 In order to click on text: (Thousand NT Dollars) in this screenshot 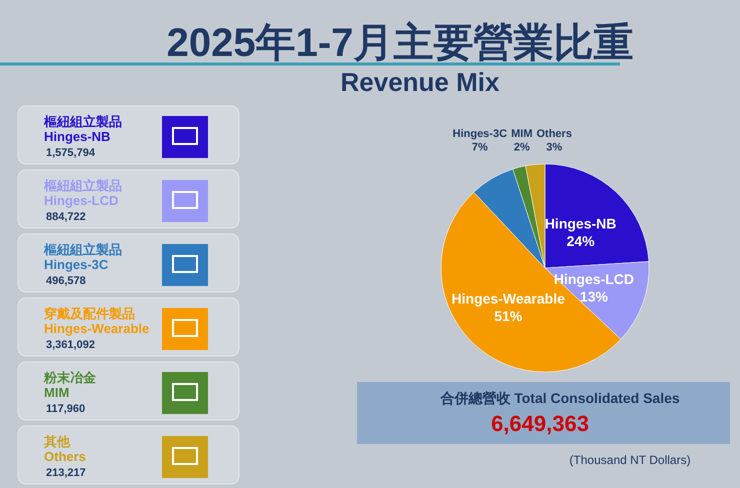, I will do `click(630, 460)`.